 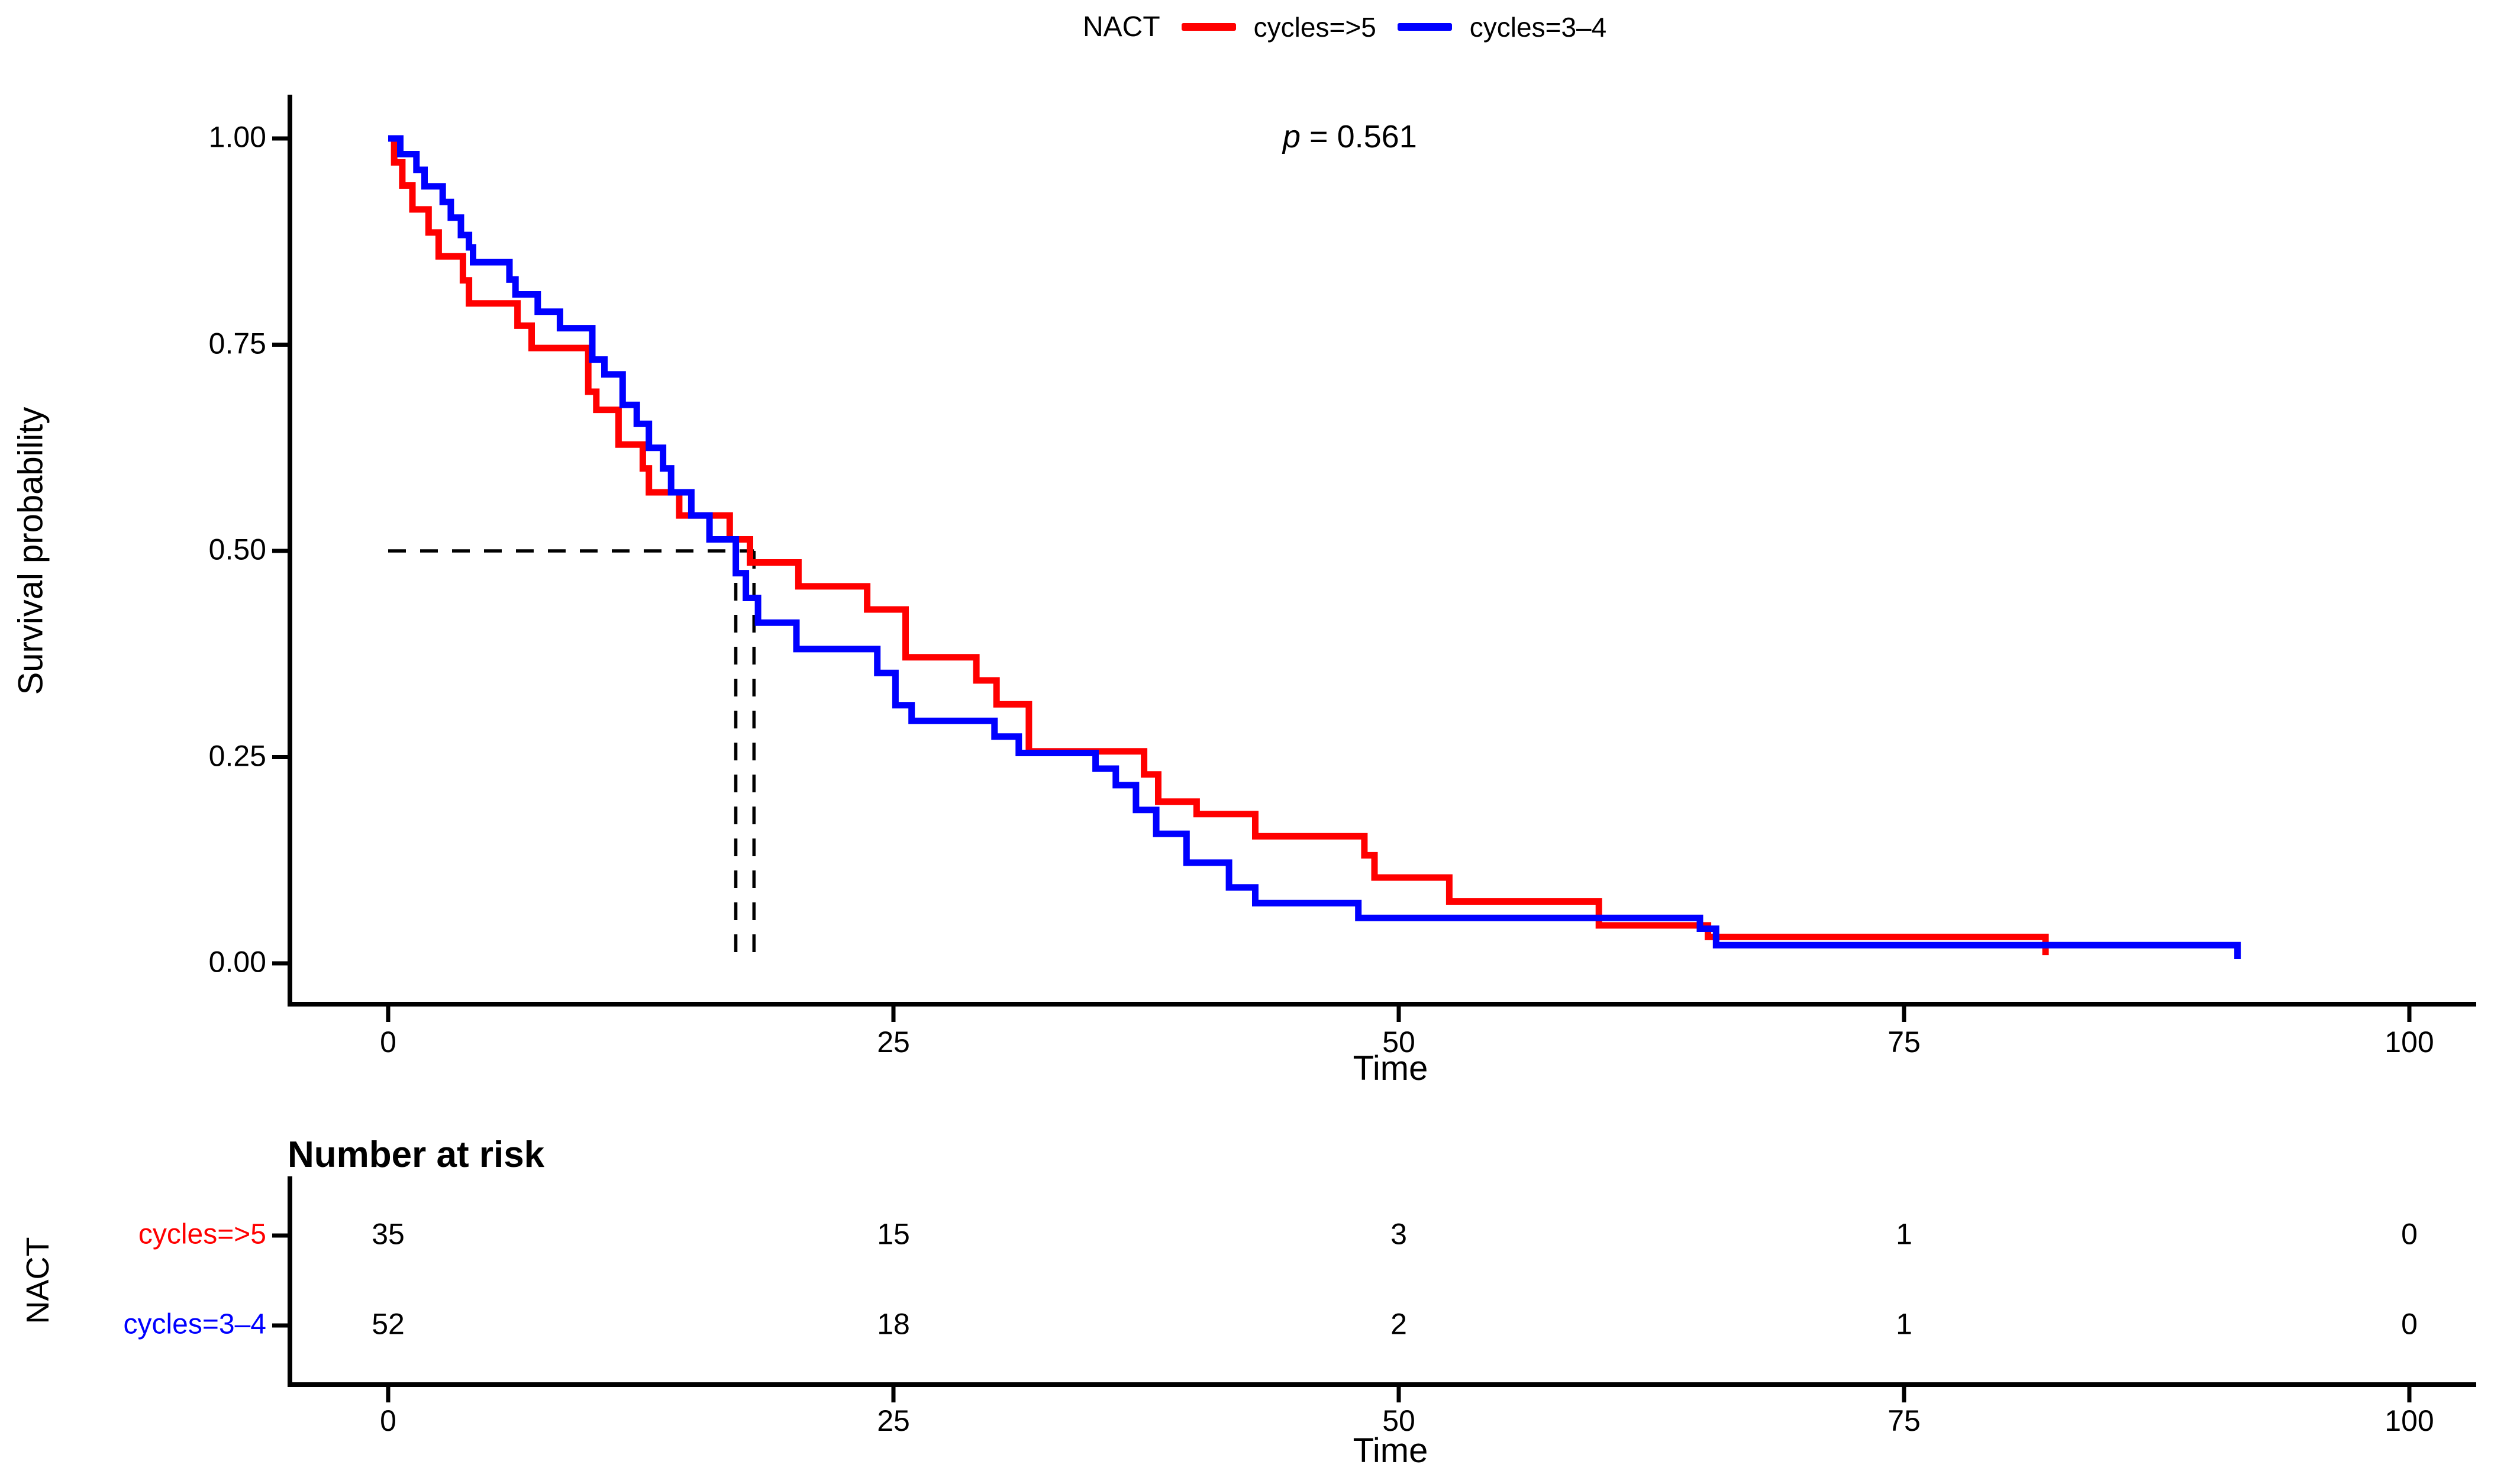 What do you see at coordinates (1208, 27) in the screenshot?
I see `legend-key-line-red` at bounding box center [1208, 27].